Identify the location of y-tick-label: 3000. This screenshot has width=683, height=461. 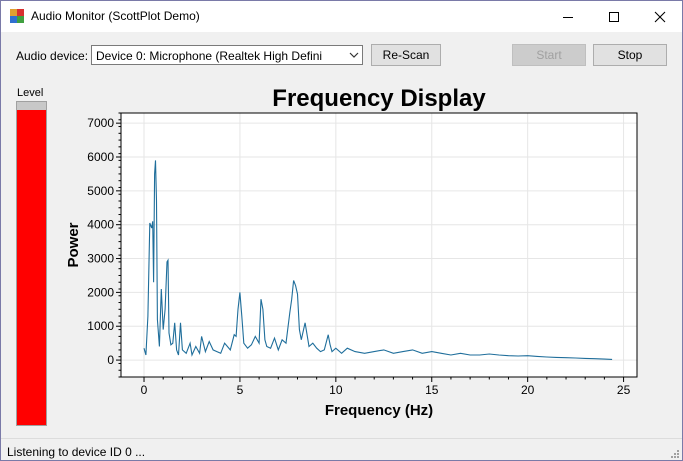
(100, 259).